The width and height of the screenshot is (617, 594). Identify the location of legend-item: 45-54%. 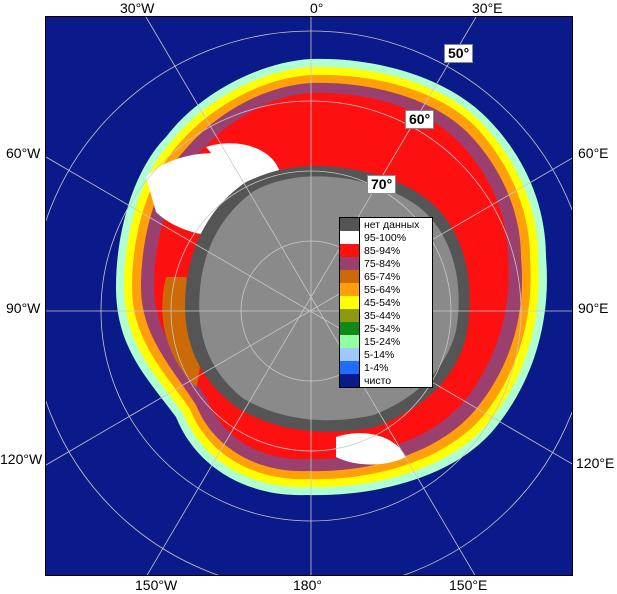
(386, 302).